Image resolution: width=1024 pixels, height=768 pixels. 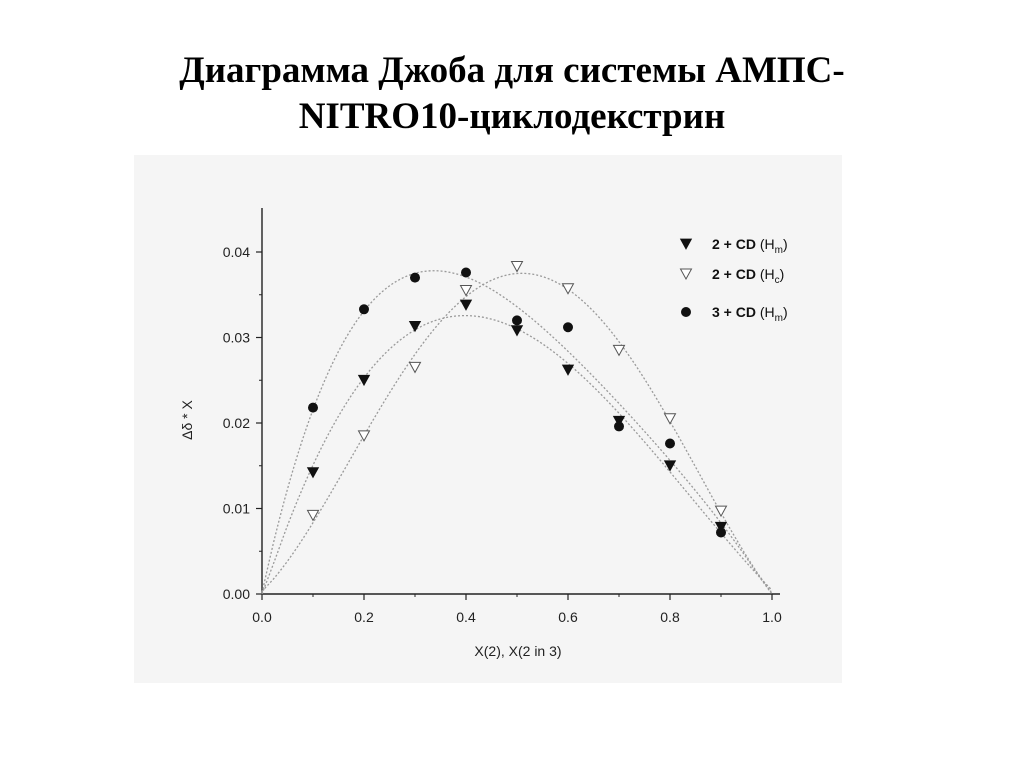 I want to click on x-tick-label: 0.8, so click(x=670, y=617).